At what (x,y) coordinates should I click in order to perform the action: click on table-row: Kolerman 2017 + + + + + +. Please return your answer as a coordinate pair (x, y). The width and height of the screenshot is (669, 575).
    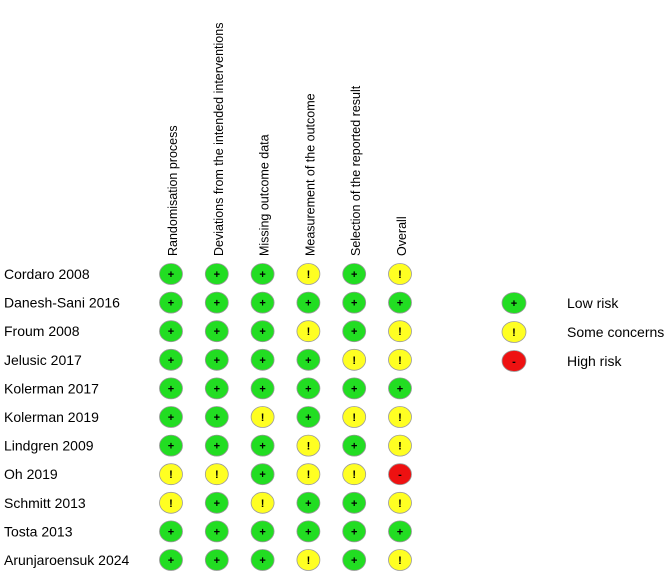
    Looking at the image, I should click on (208, 388).